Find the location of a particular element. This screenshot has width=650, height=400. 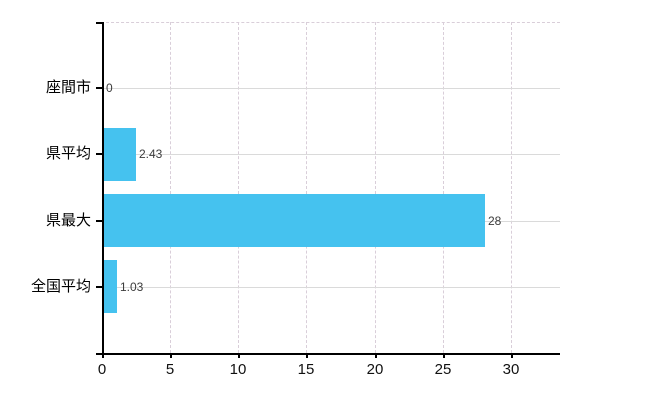

x-tick-label: 20 is located at coordinates (375, 369).